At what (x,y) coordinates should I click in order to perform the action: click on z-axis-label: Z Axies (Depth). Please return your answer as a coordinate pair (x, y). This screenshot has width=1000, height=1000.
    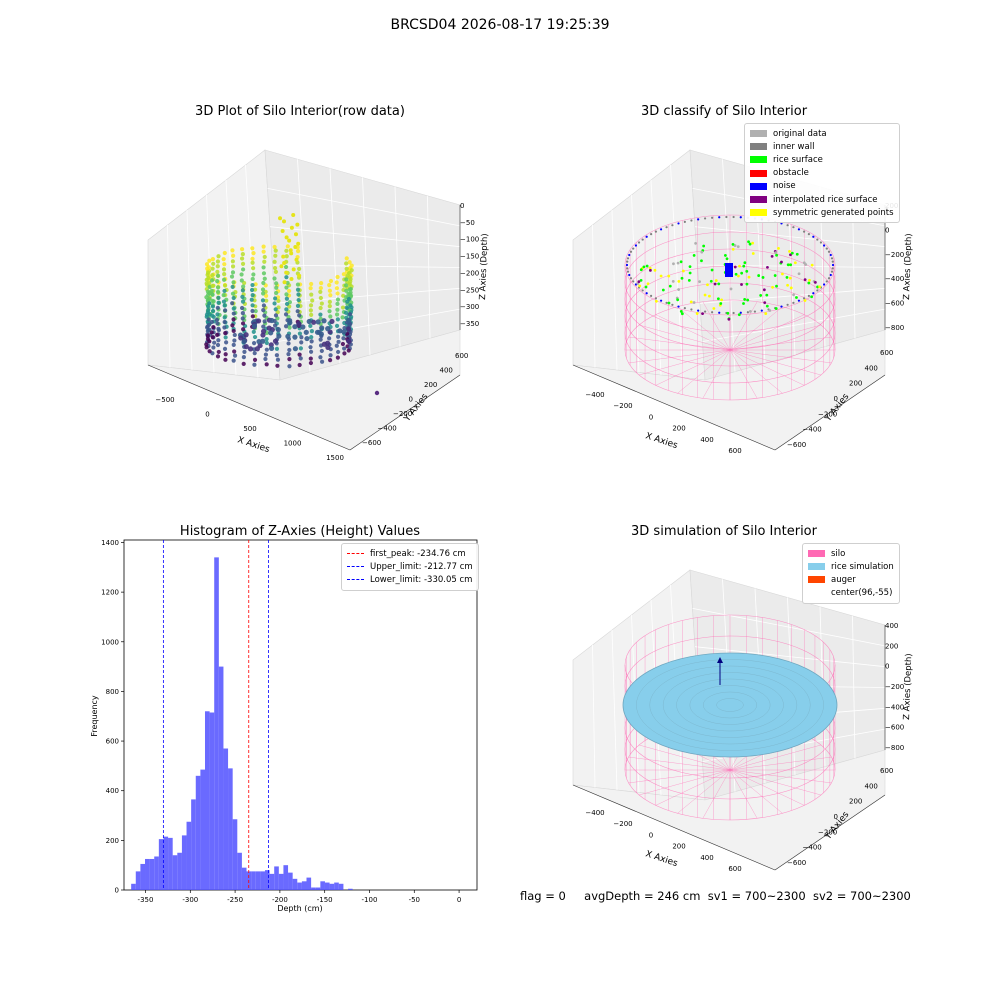
    Looking at the image, I should click on (908, 266).